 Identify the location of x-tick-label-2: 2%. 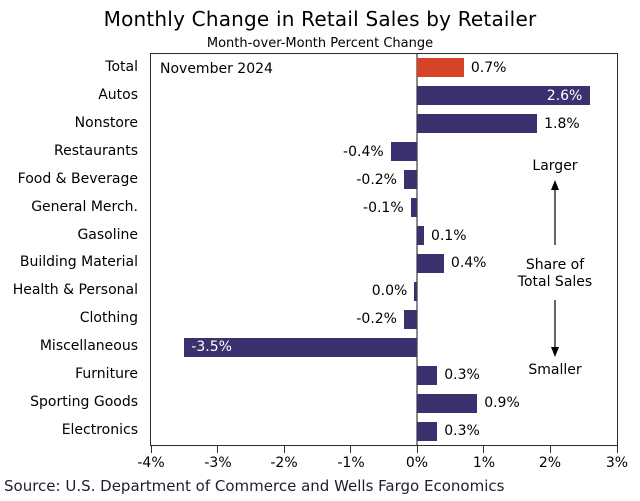
(550, 463).